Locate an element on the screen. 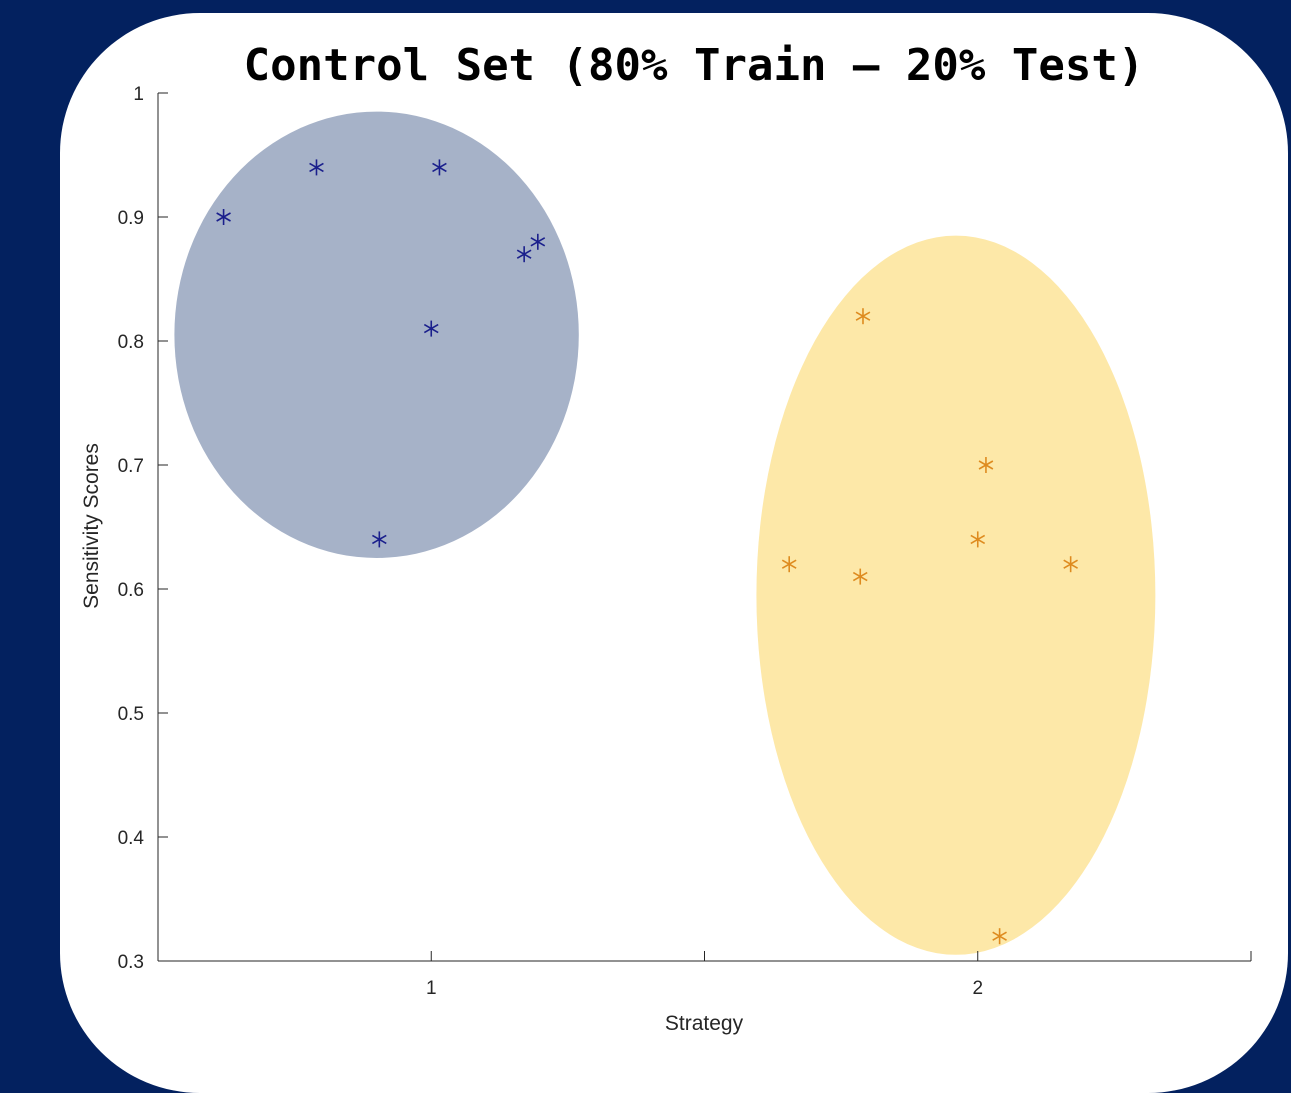 Image resolution: width=1291 pixels, height=1093 pixels. y-tick-label: 0.4 is located at coordinates (131, 838).